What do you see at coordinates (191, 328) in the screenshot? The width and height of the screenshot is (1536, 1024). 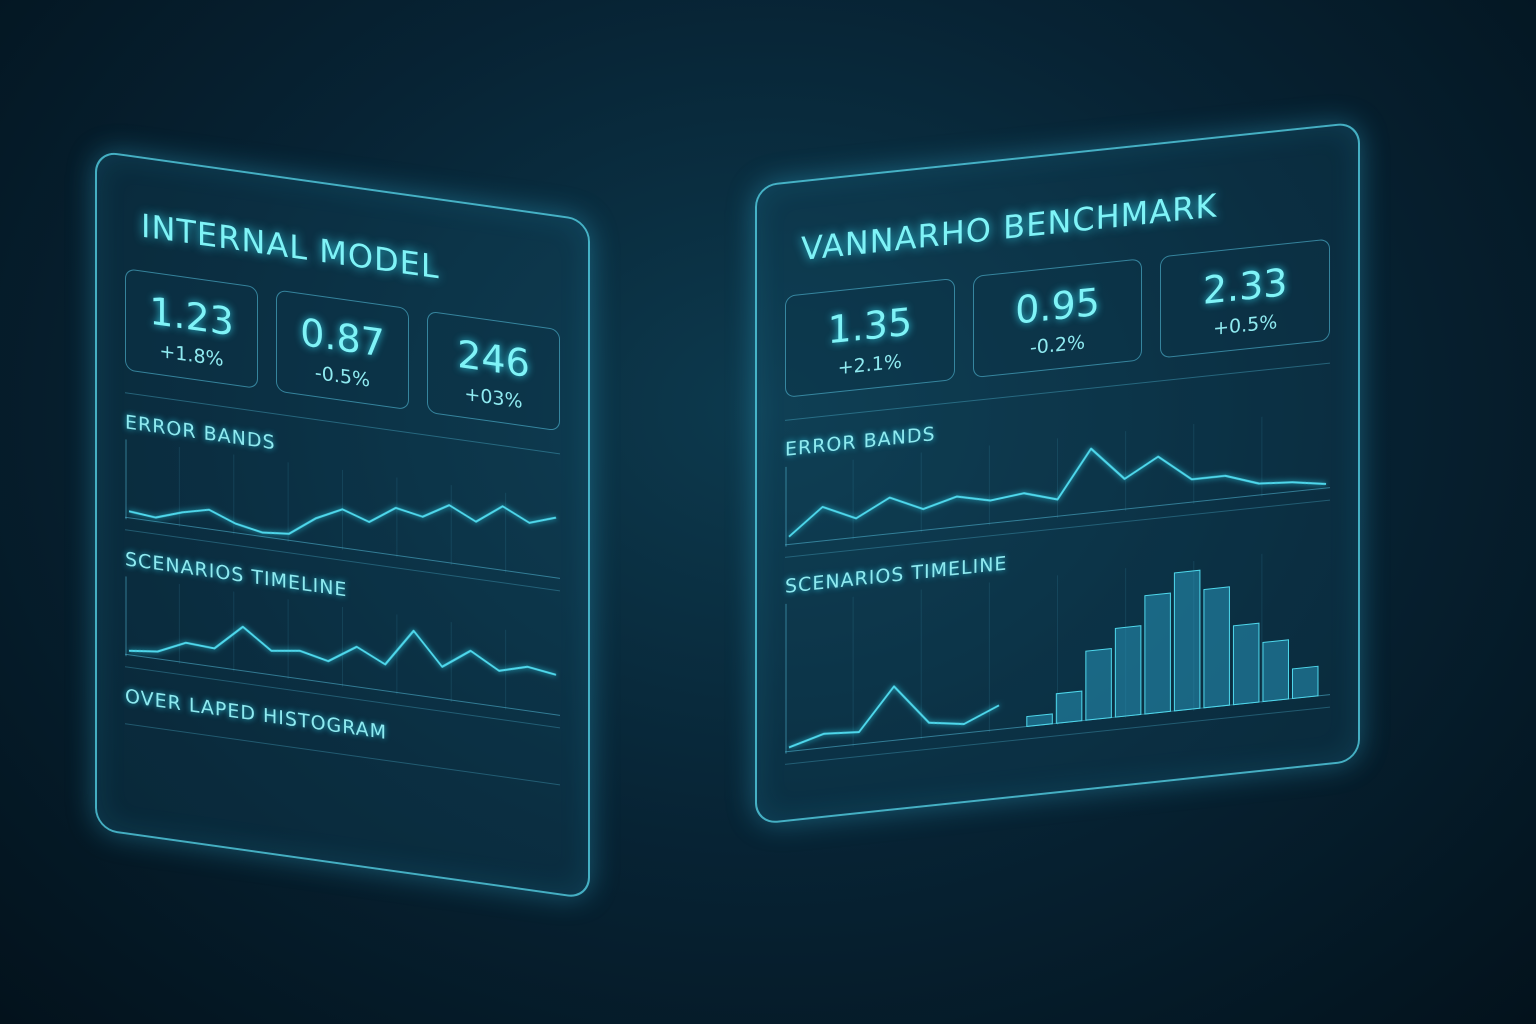 I see `kpi-card: 1.23 +1.8%` at bounding box center [191, 328].